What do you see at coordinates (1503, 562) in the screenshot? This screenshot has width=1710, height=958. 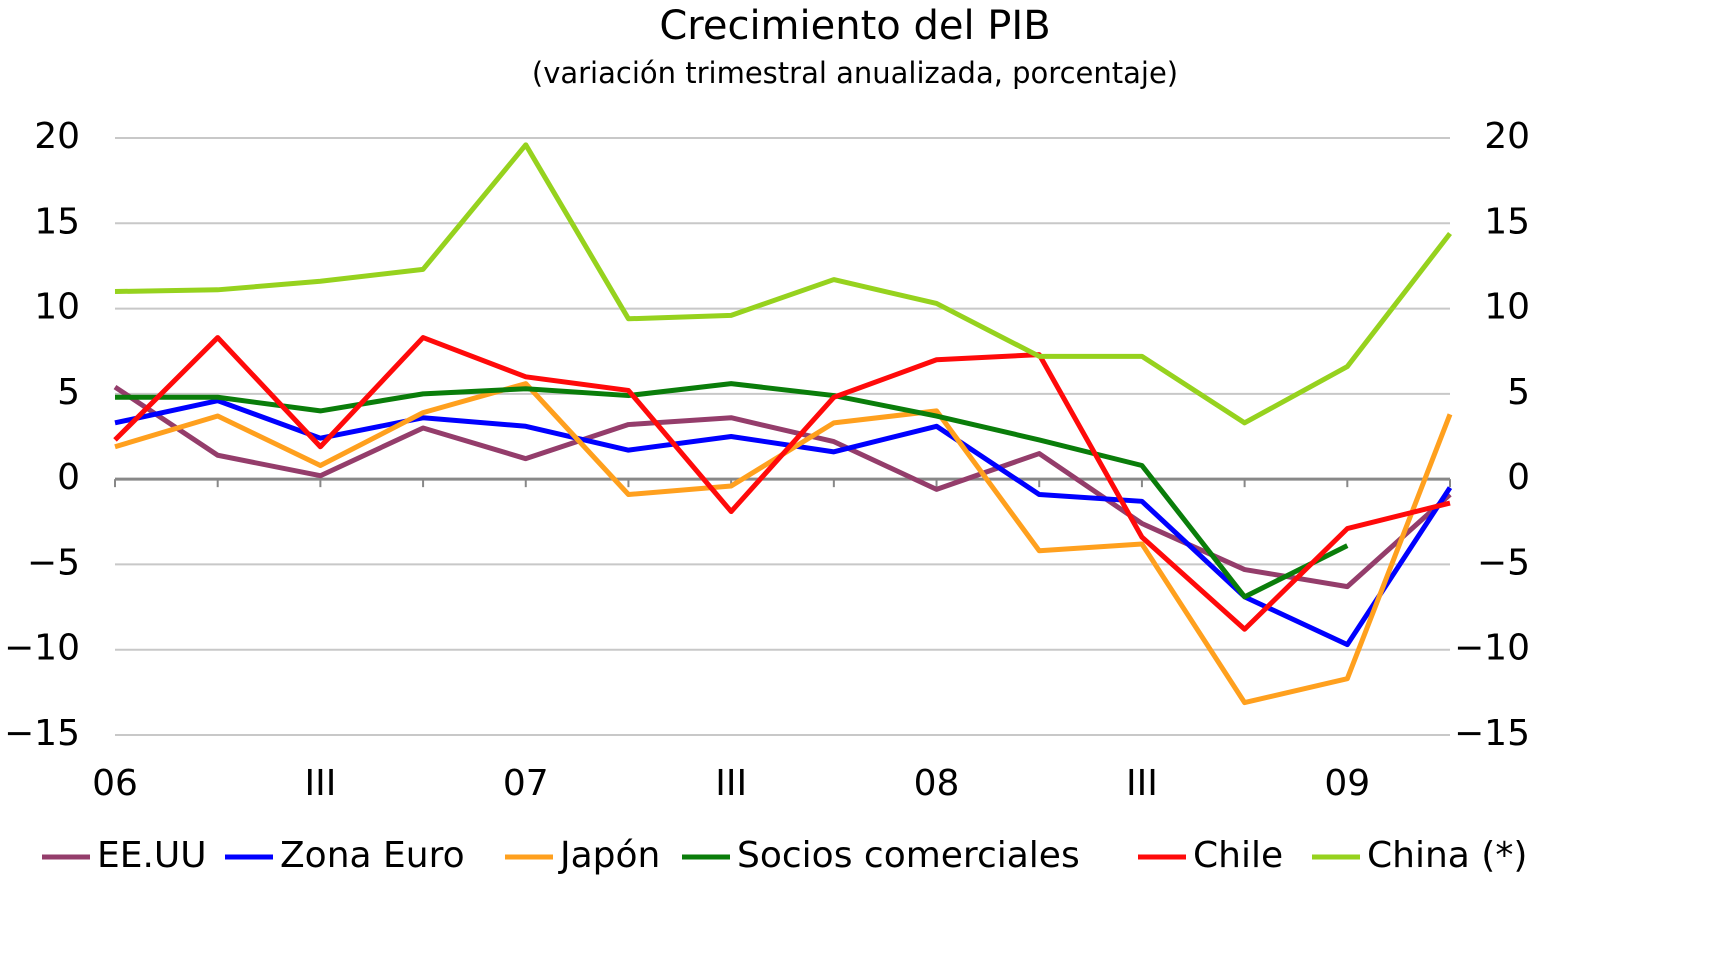 I see `y2-tick-label: −5` at bounding box center [1503, 562].